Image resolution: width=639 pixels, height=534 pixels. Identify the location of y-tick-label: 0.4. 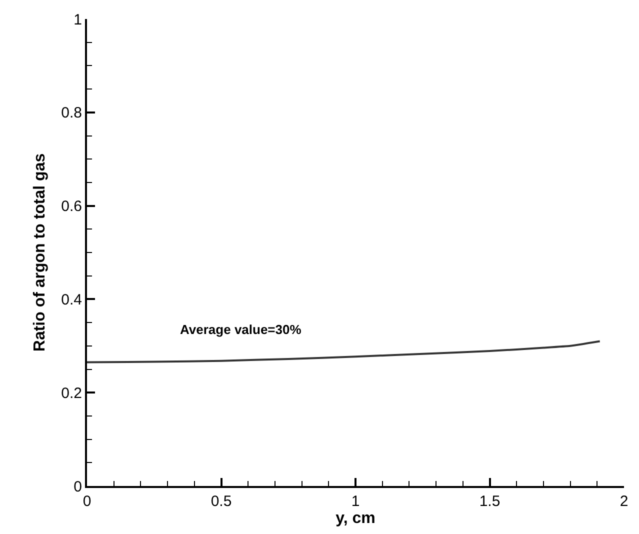
(71, 299).